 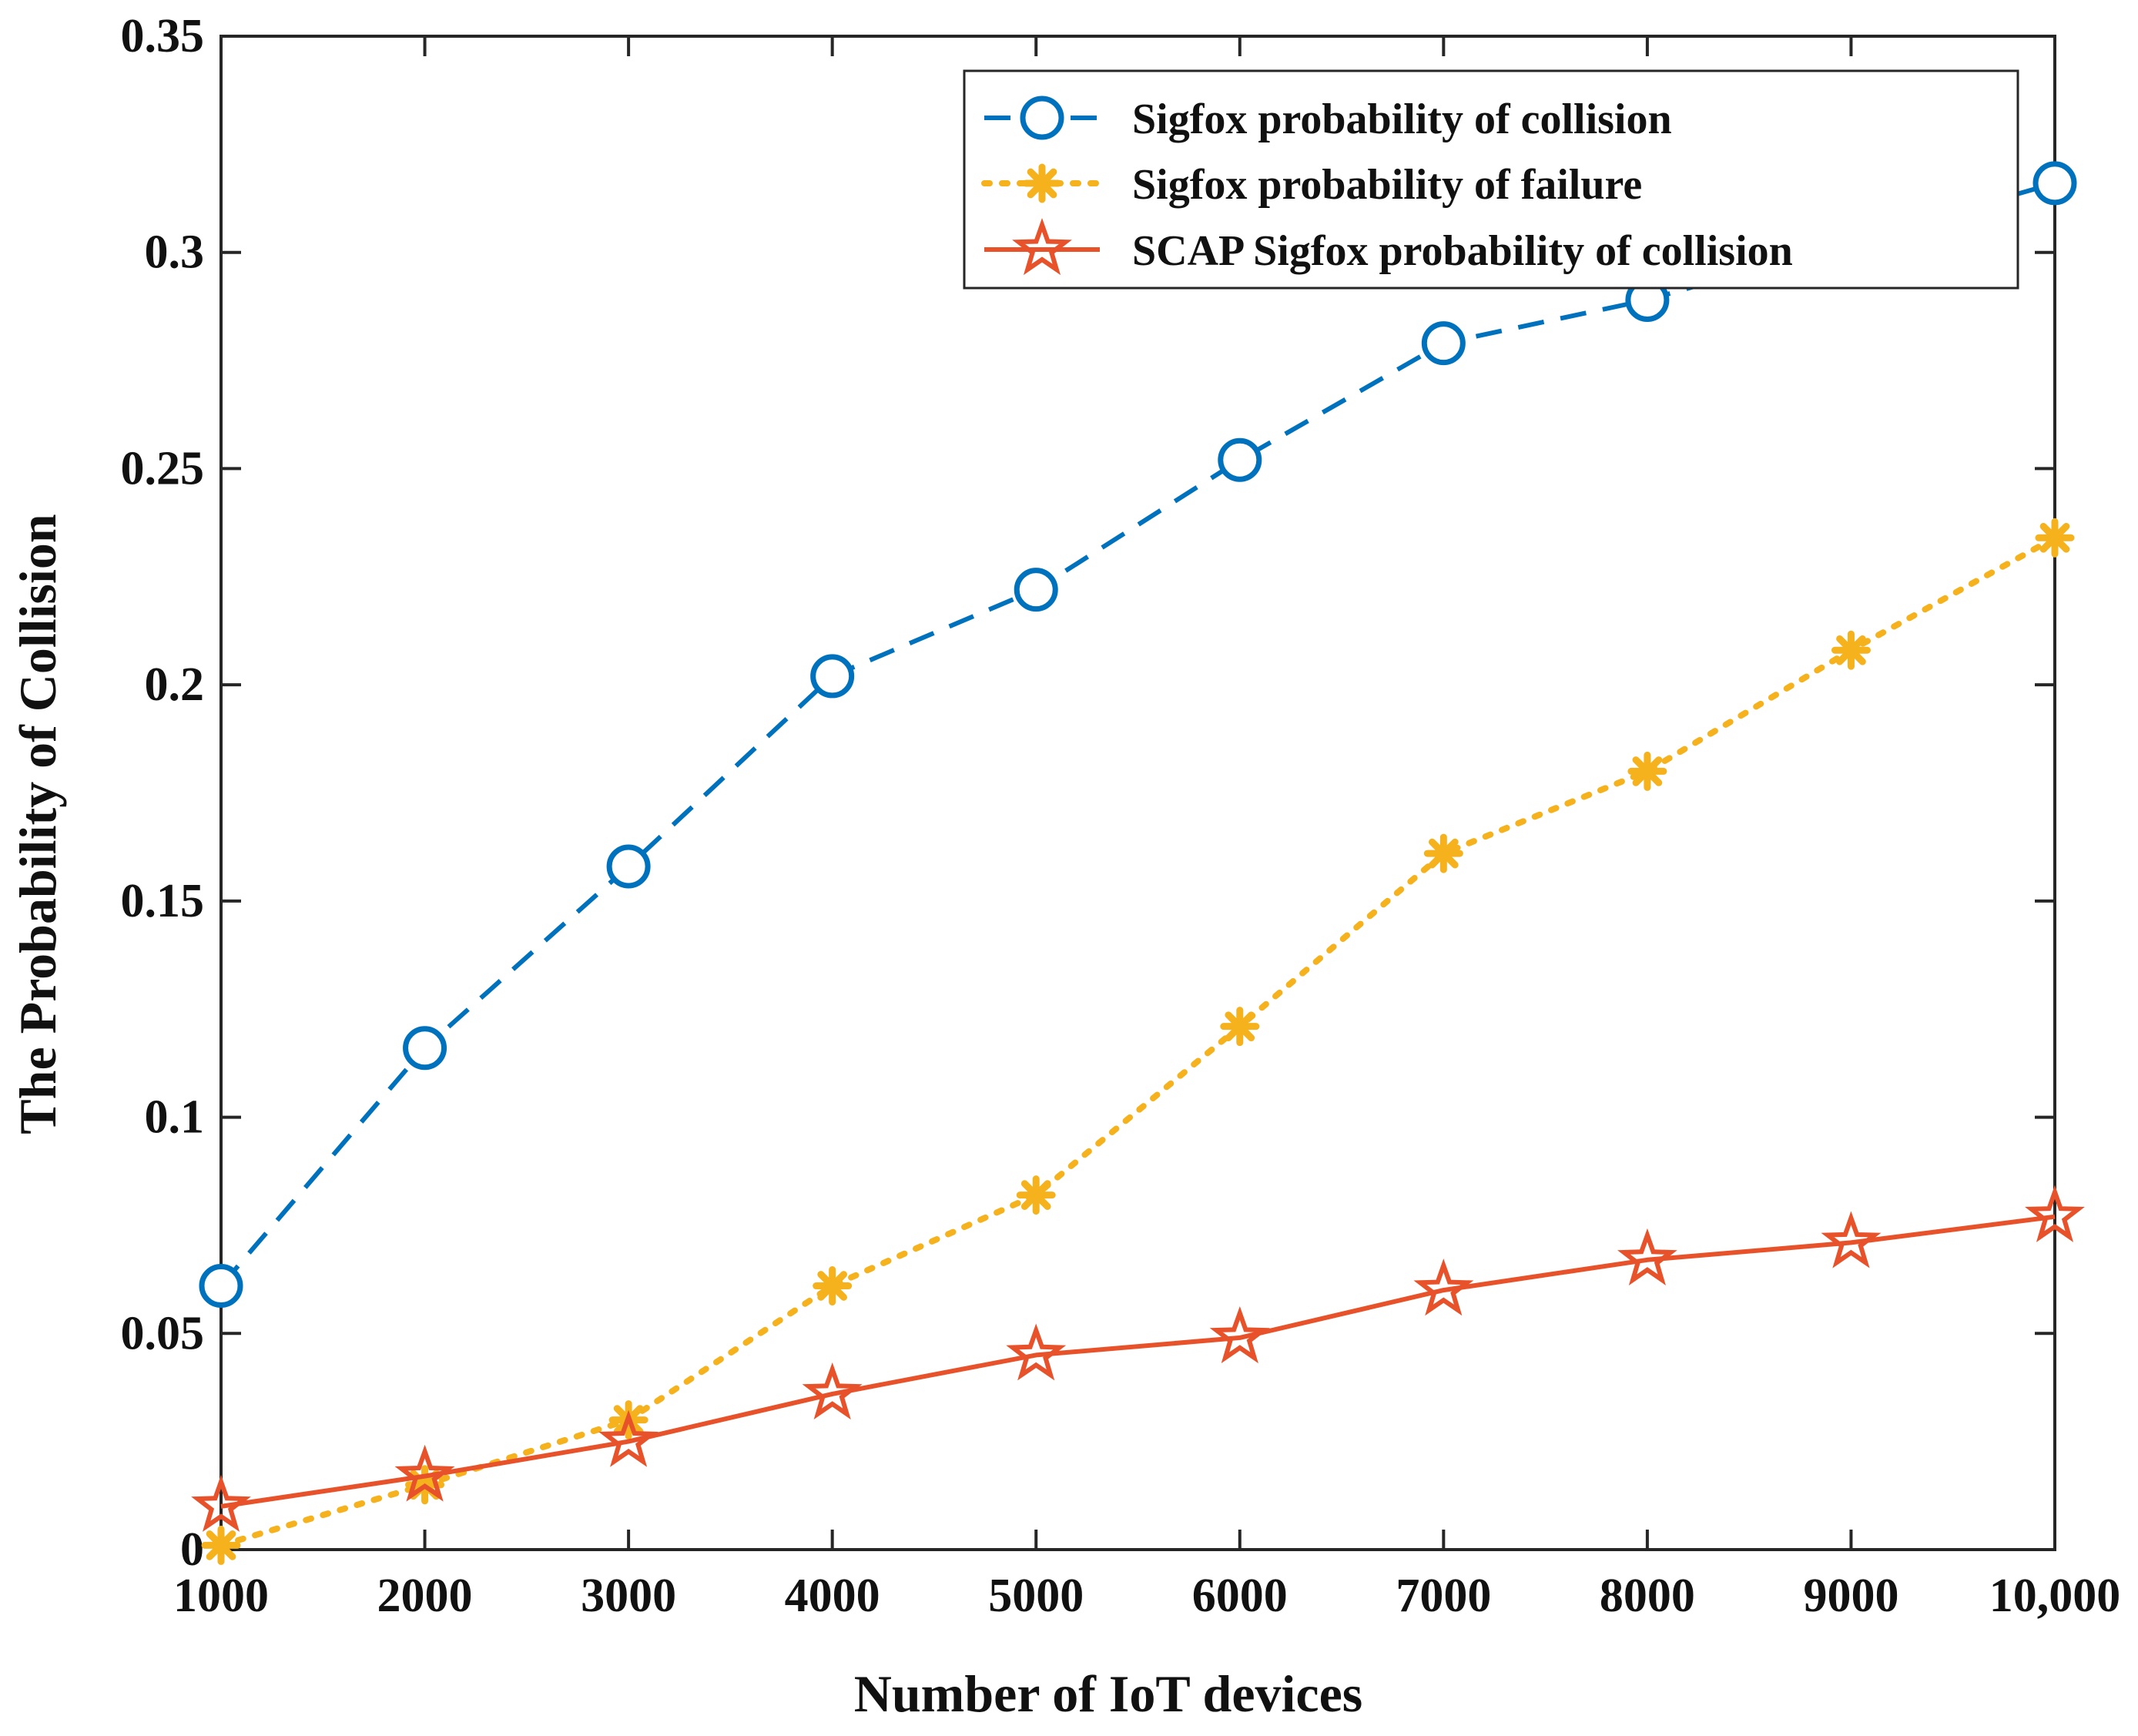 I want to click on x-tick-label: 1000, so click(x=221, y=1596).